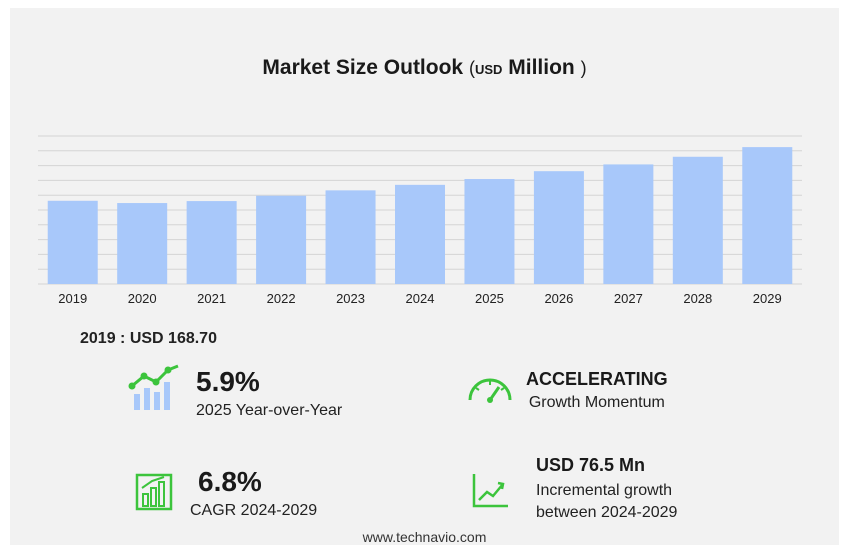  I want to click on footer-url: www.technavio.com, so click(424, 537).